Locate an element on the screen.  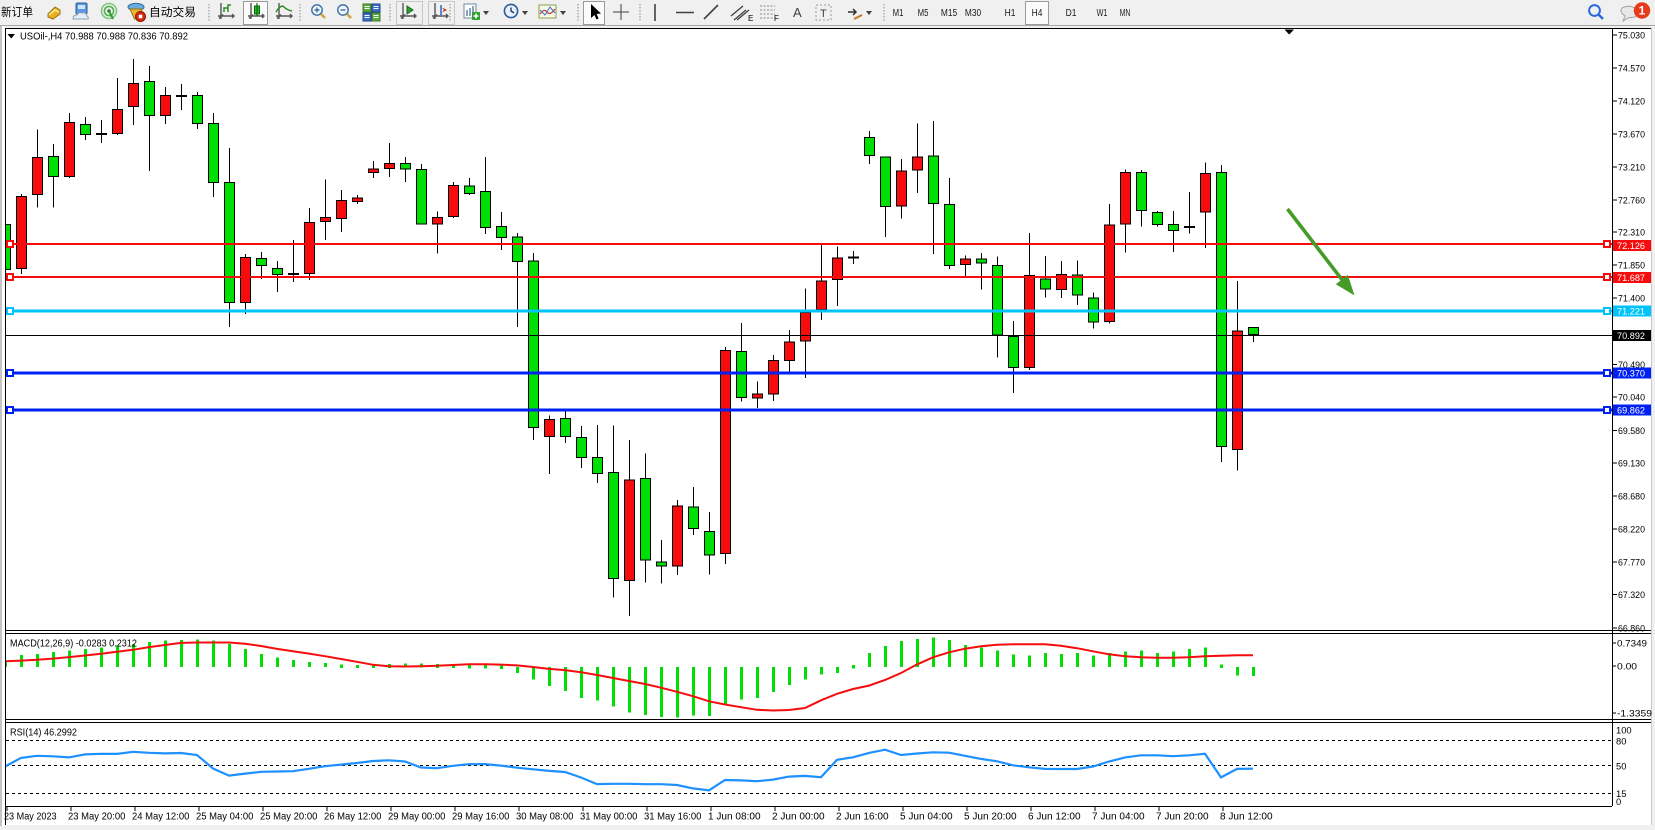
svg-text: 68.680 is located at coordinates (1631, 496).